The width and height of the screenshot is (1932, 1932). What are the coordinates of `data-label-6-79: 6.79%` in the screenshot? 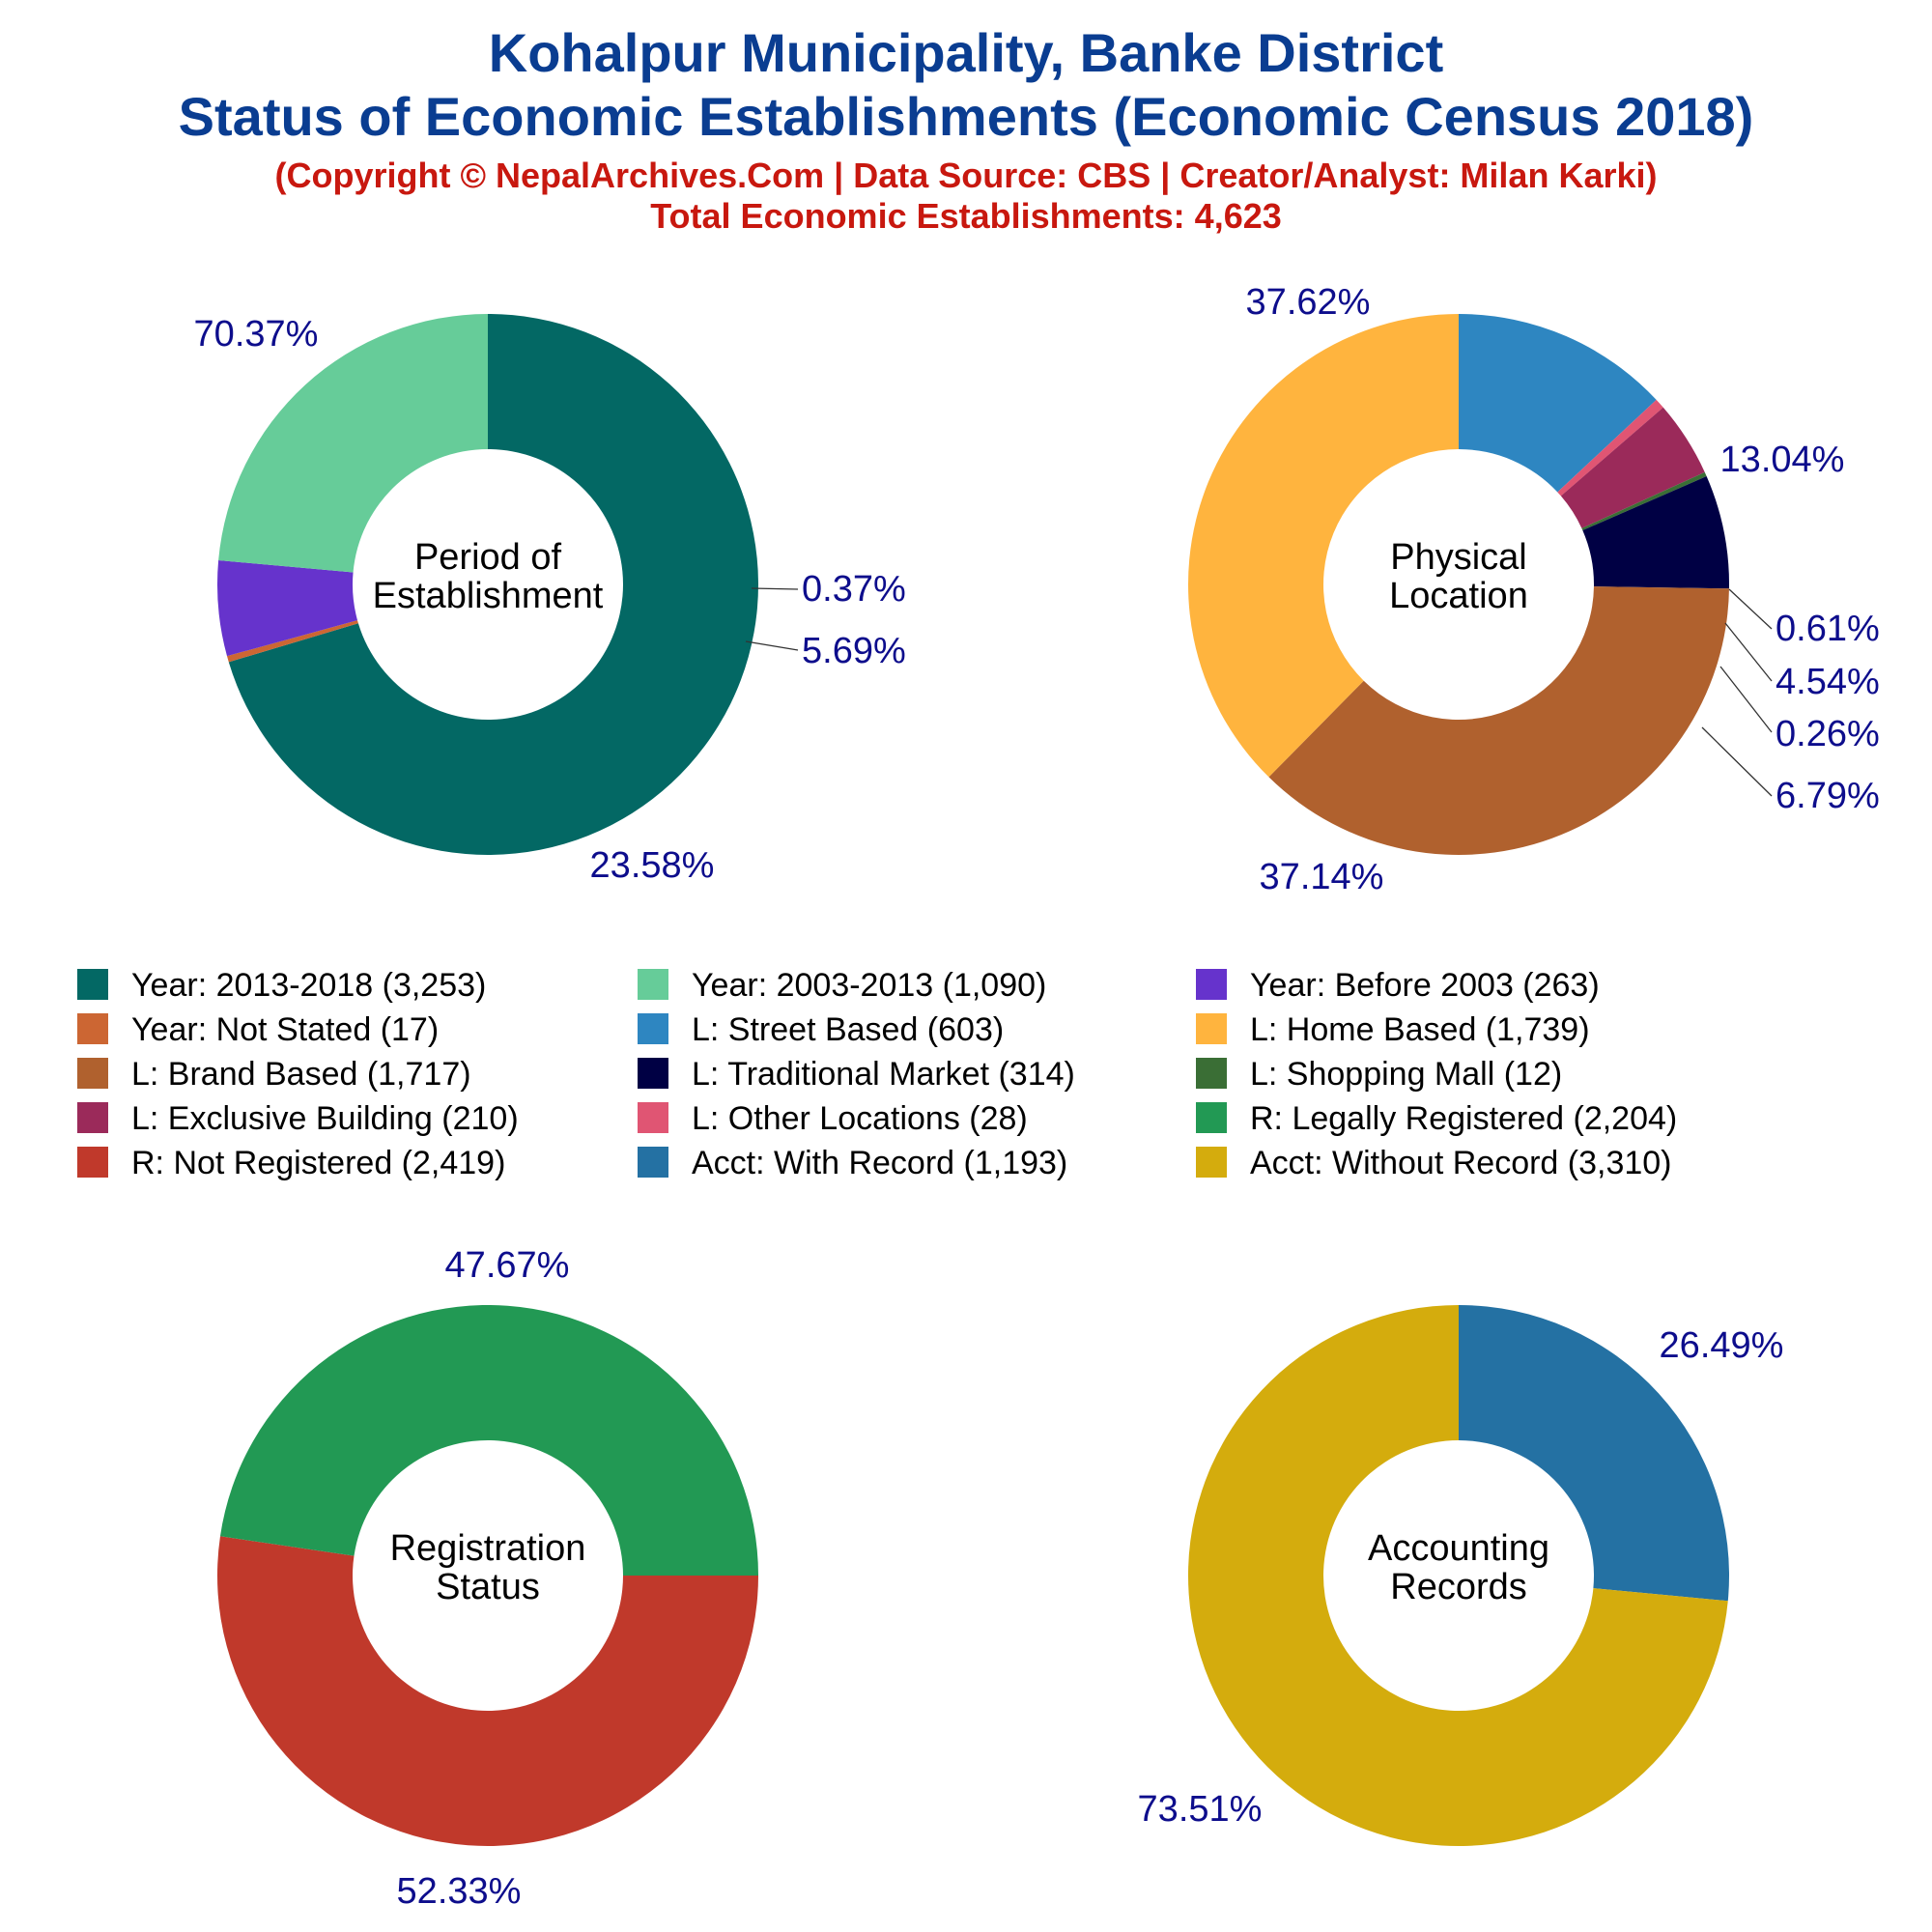 It's located at (1828, 796).